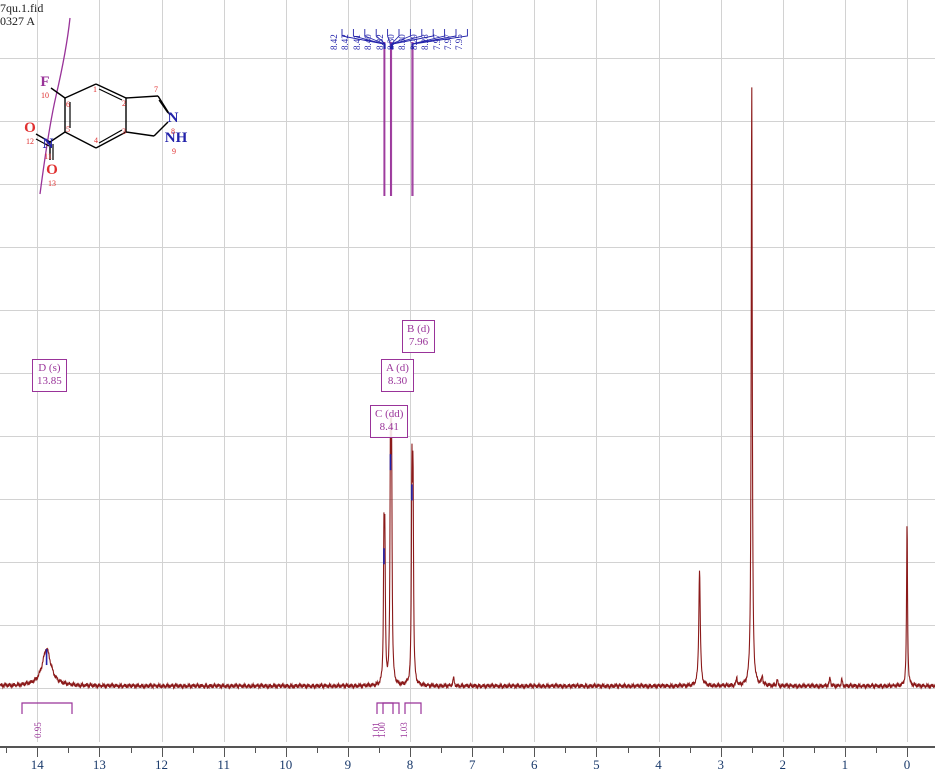  Describe the element at coordinates (124, 103) in the screenshot. I see `svg-text: 2` at that location.